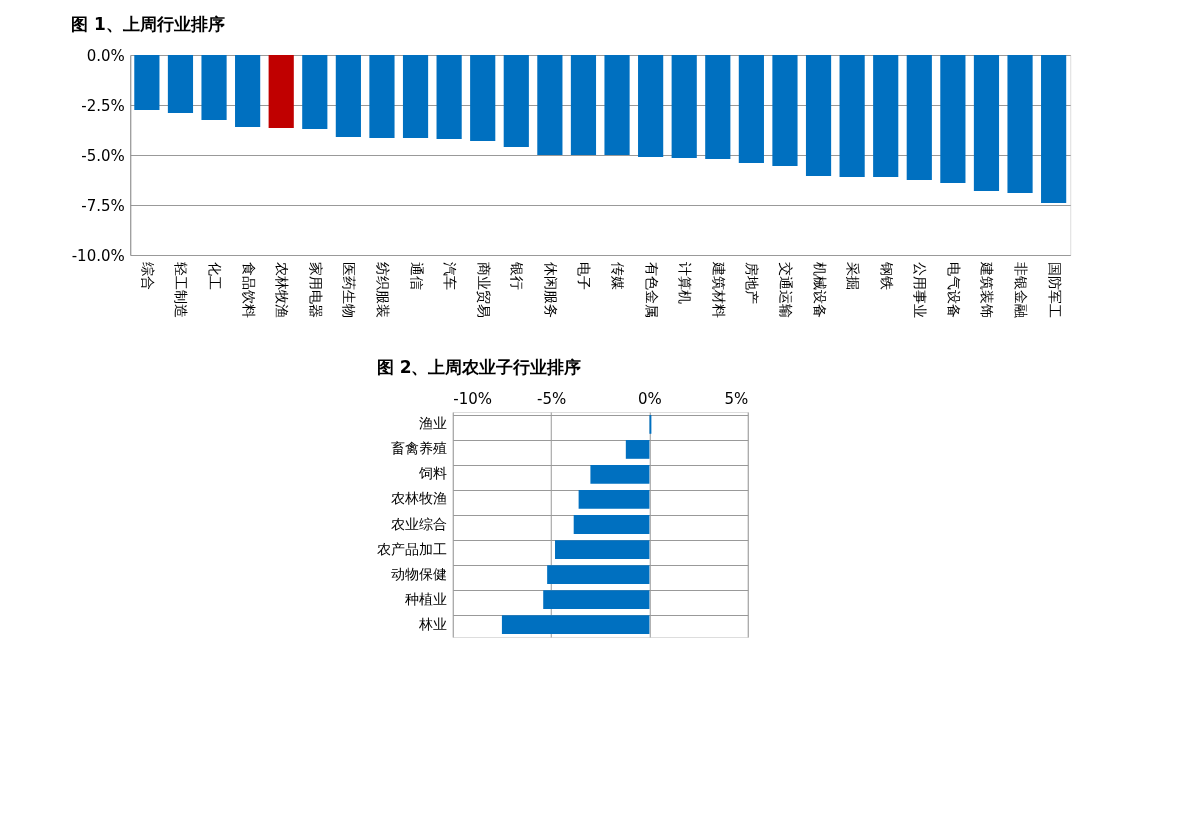 This screenshot has height=826, width=1191. What do you see at coordinates (315, 289) in the screenshot?
I see `x-tick-label: 家用电器` at bounding box center [315, 289].